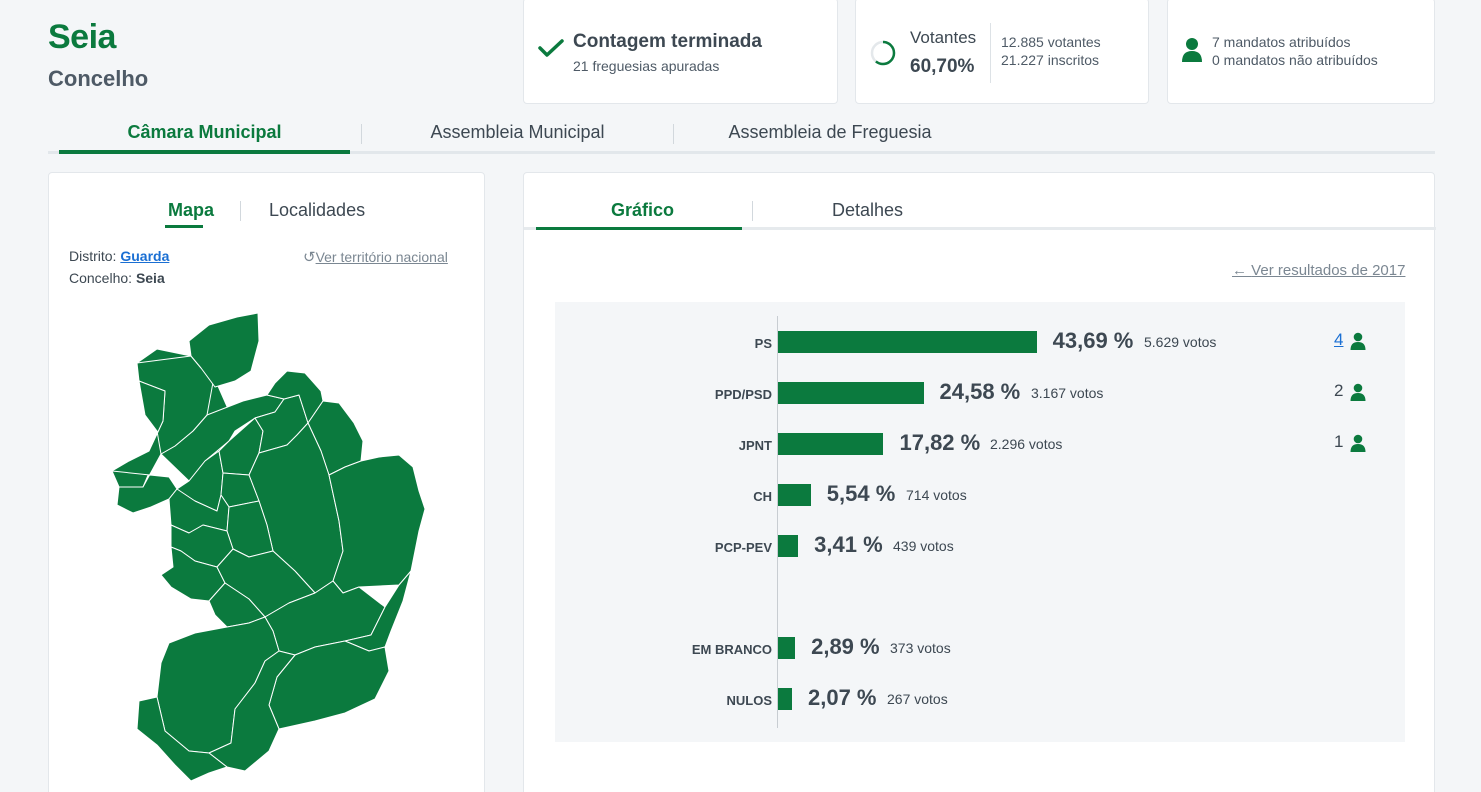  What do you see at coordinates (1339, 390) in the screenshot?
I see `seats-count: 2` at bounding box center [1339, 390].